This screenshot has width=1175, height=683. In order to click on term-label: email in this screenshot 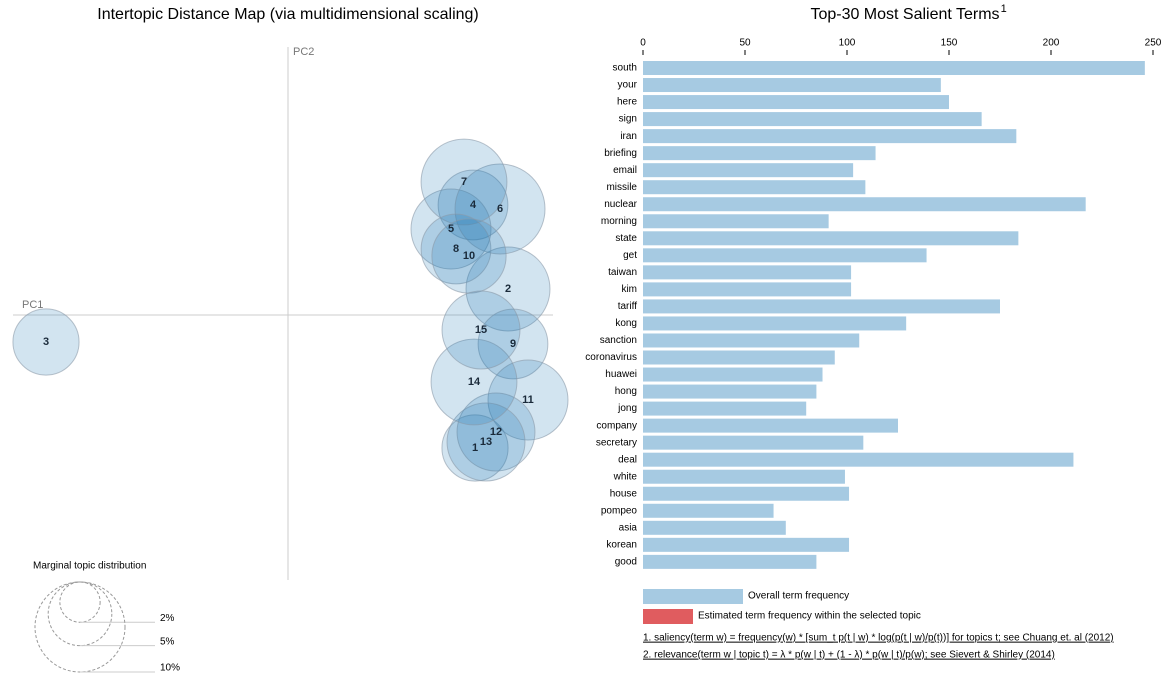, I will do `click(625, 170)`.